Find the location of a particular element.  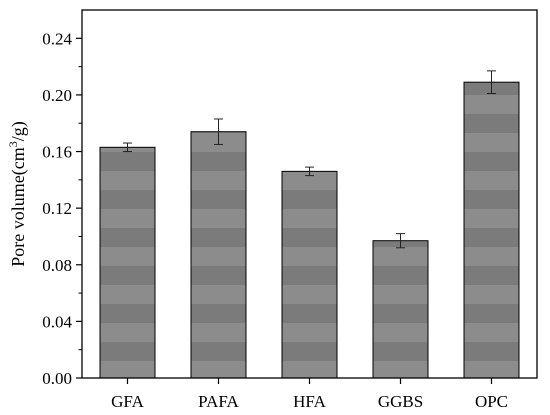

y-axis-title-unit: /g) is located at coordinates (18, 131).